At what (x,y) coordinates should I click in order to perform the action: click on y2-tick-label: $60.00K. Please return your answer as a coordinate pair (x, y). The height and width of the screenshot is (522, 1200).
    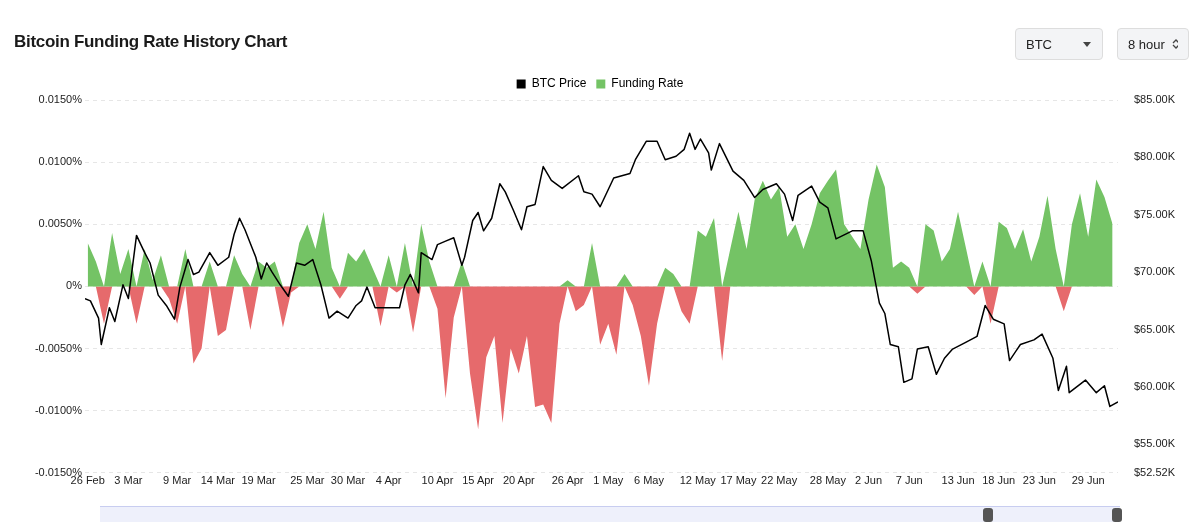
    Looking at the image, I should click on (1155, 385).